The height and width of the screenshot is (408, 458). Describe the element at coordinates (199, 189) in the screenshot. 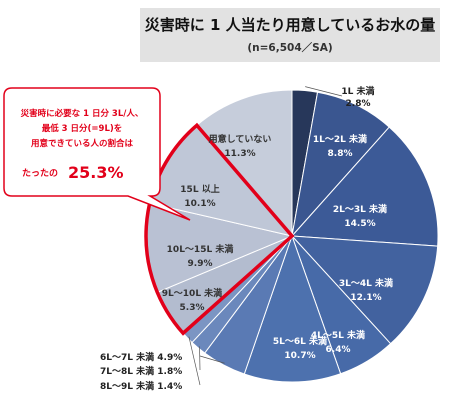

I see `slice-label-name-12: 15L 以上` at that location.